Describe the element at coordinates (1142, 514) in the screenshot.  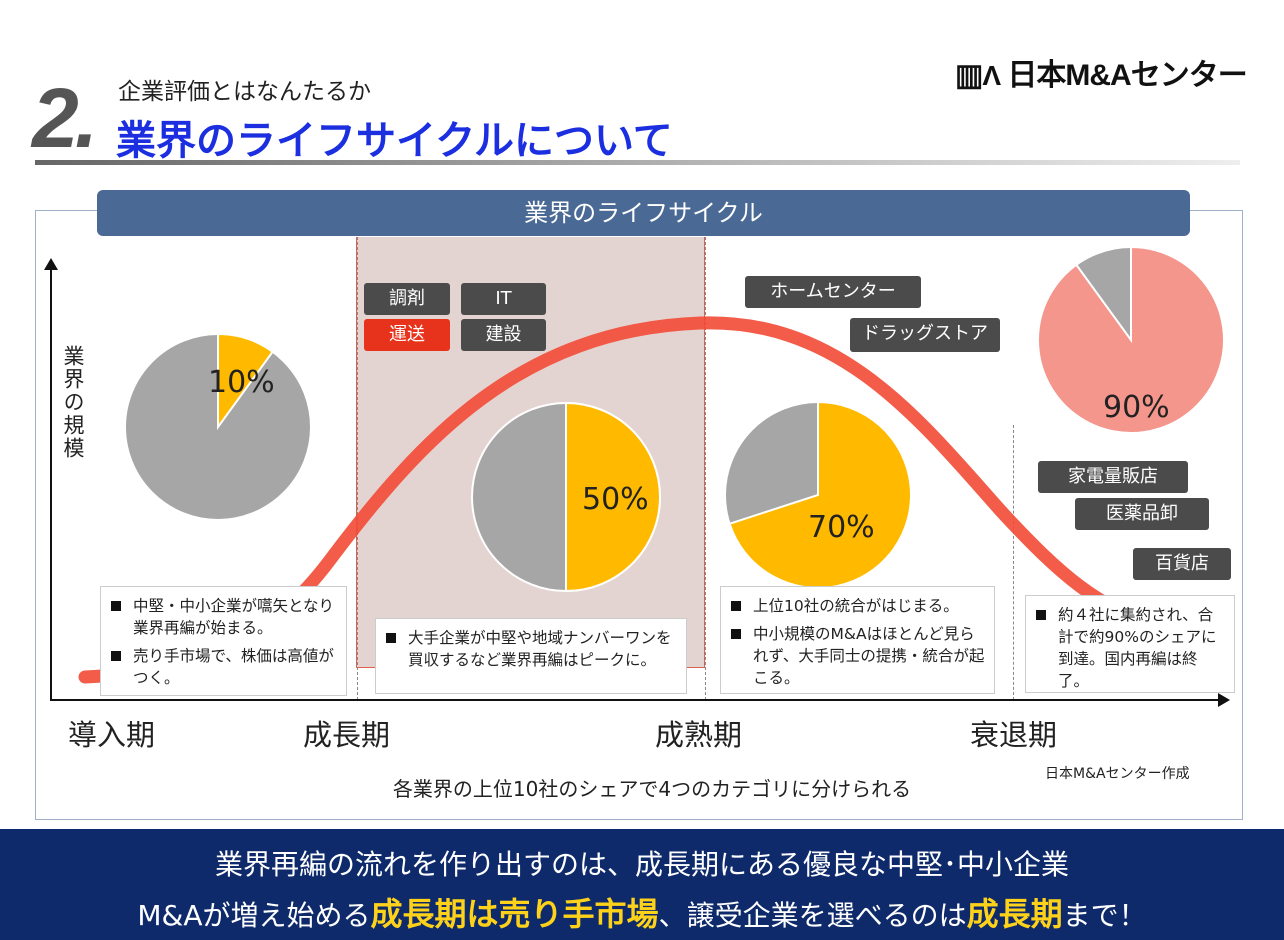
I see `industry-tag: 医薬品卸` at that location.